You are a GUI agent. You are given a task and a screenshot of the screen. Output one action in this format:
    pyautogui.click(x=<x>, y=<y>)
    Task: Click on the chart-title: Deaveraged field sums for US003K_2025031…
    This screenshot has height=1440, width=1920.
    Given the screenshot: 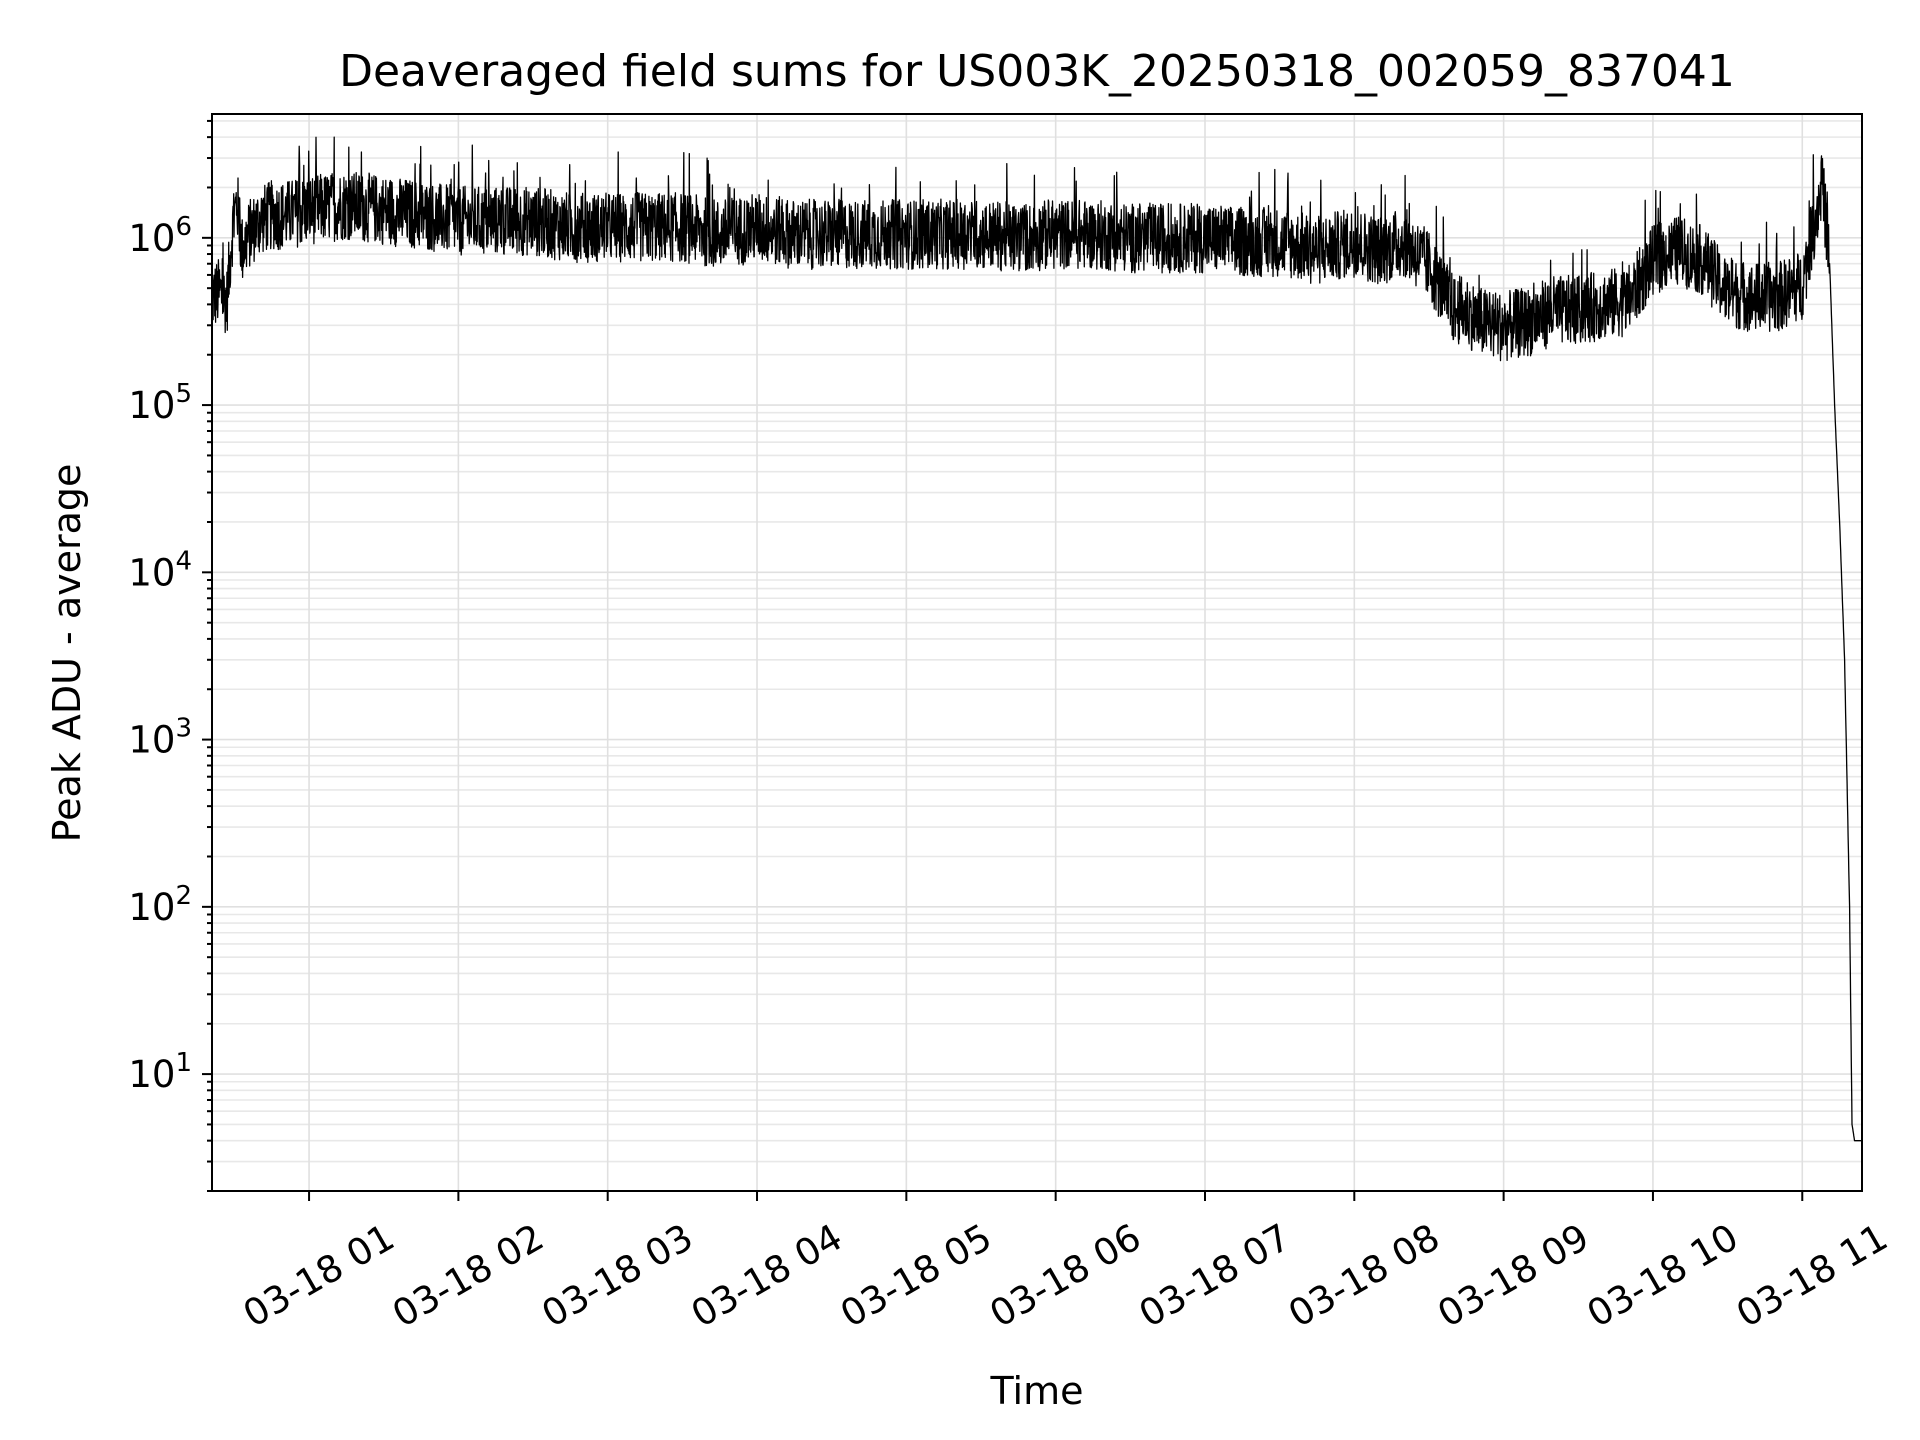 What is the action you would take?
    pyautogui.click(x=1037, y=71)
    